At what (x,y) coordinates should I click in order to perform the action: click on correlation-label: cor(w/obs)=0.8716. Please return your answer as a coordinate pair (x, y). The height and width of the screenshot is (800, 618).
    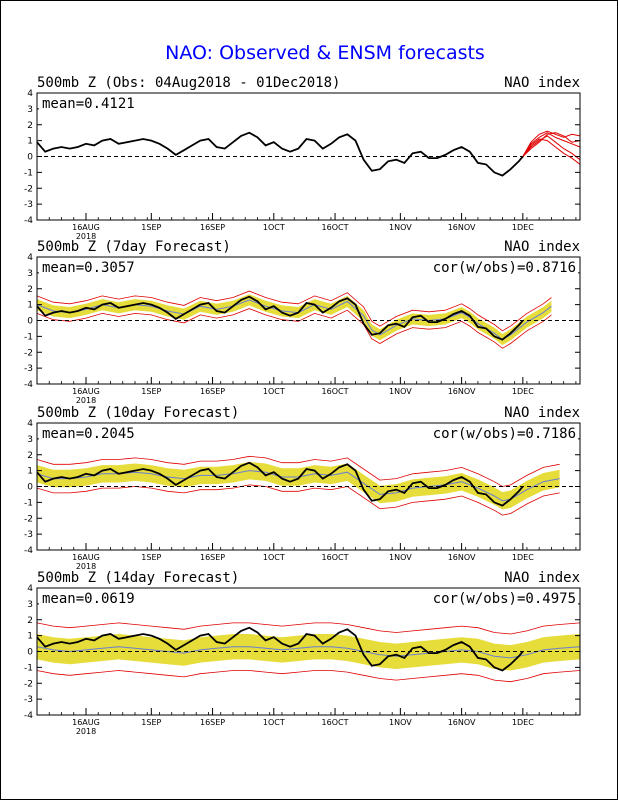
    Looking at the image, I should click on (504, 268).